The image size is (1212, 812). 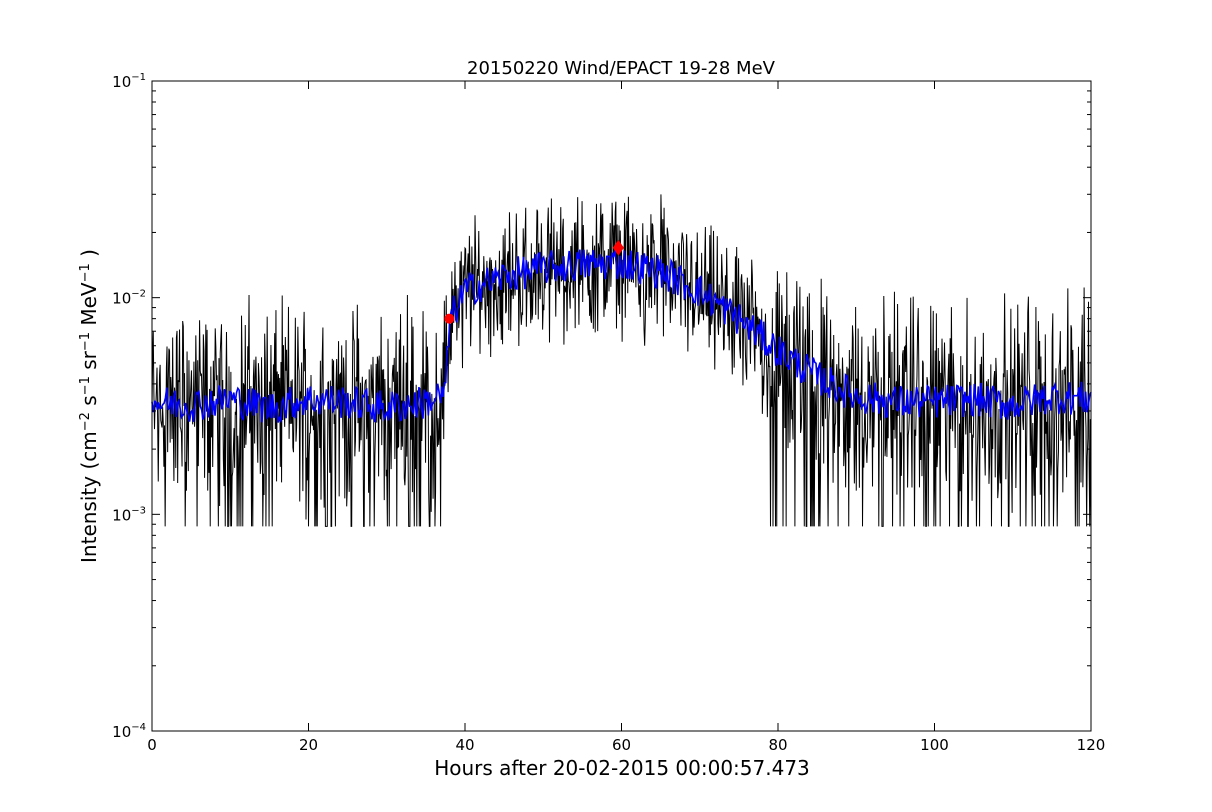 I want to click on x-tick-label: 20, so click(x=308, y=745).